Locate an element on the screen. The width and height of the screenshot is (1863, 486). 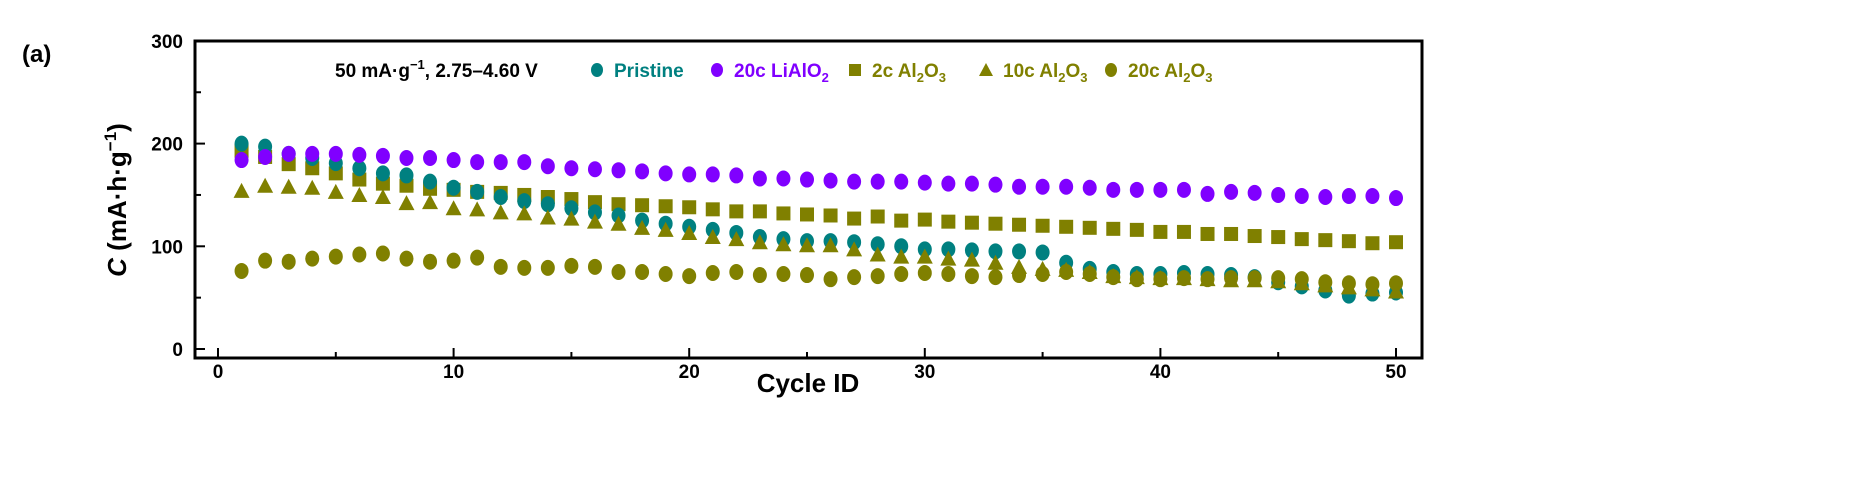
x-tick-label: 10 is located at coordinates (453, 372).